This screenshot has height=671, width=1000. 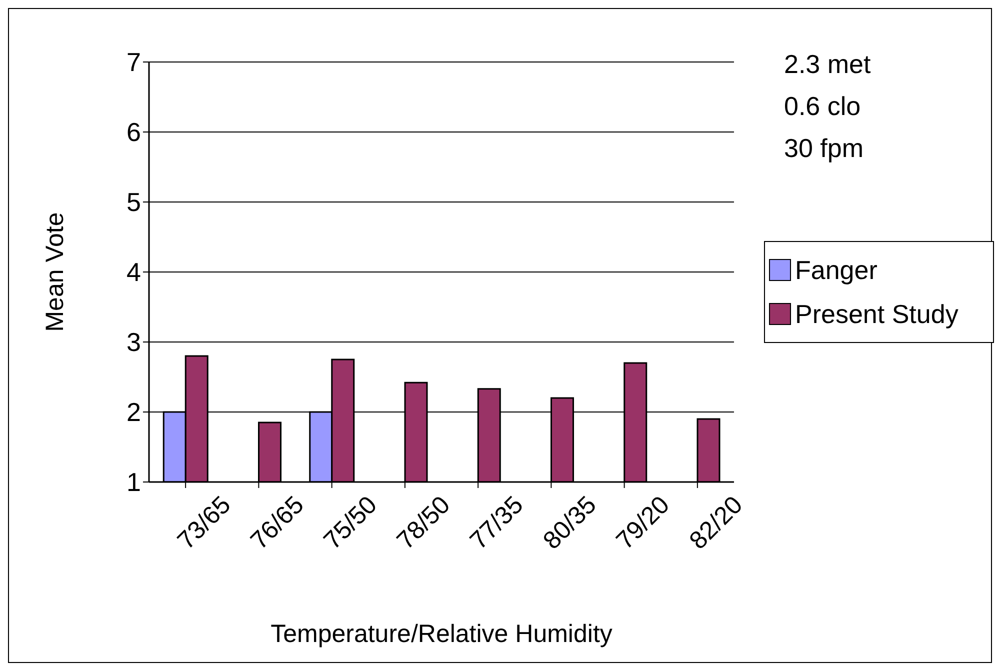 What do you see at coordinates (133, 412) in the screenshot?
I see `y-tick-label: 2` at bounding box center [133, 412].